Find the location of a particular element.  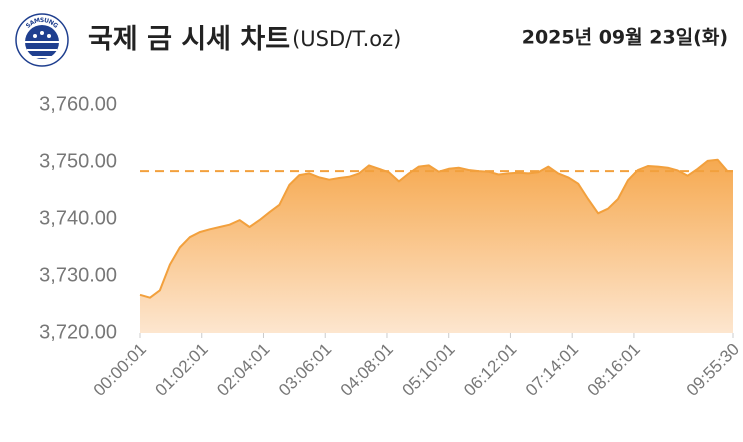

date: 2025년 09월 23일(화) is located at coordinates (625, 38).